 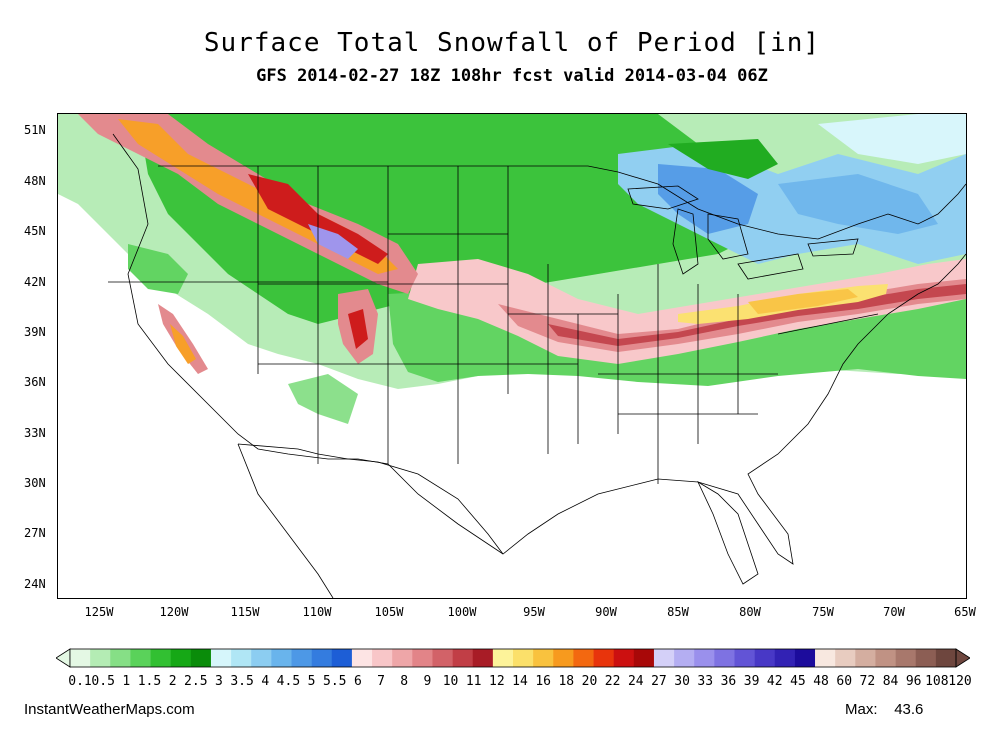 I want to click on colorbar-label: 2, so click(x=172, y=681).